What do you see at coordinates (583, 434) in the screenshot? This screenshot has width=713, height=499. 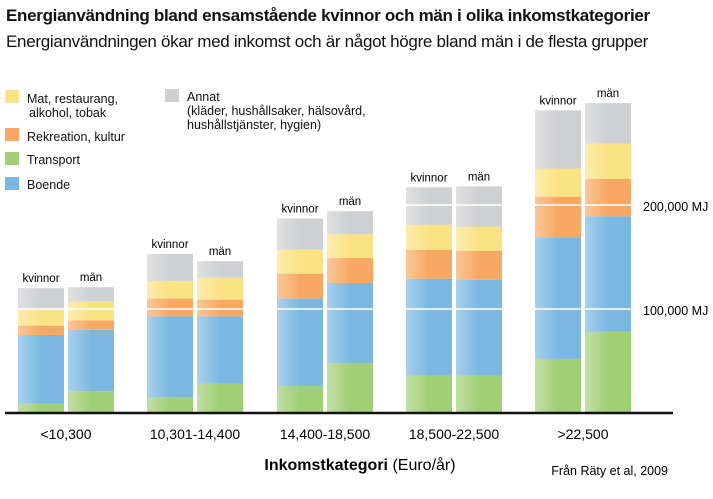 I see `x-tick-label: >22,500` at bounding box center [583, 434].